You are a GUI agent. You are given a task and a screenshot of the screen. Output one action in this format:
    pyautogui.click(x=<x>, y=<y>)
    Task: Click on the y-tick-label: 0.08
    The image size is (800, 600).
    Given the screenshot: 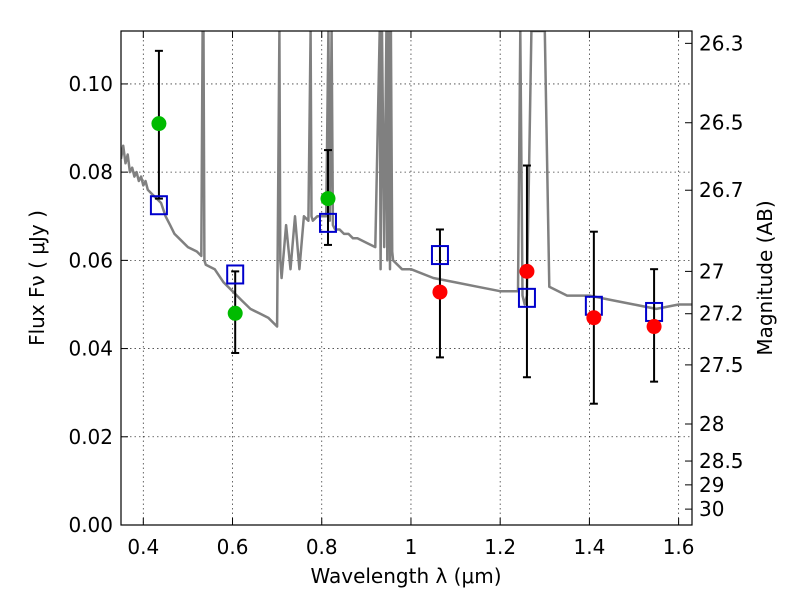 What is the action you would take?
    pyautogui.click(x=90, y=172)
    